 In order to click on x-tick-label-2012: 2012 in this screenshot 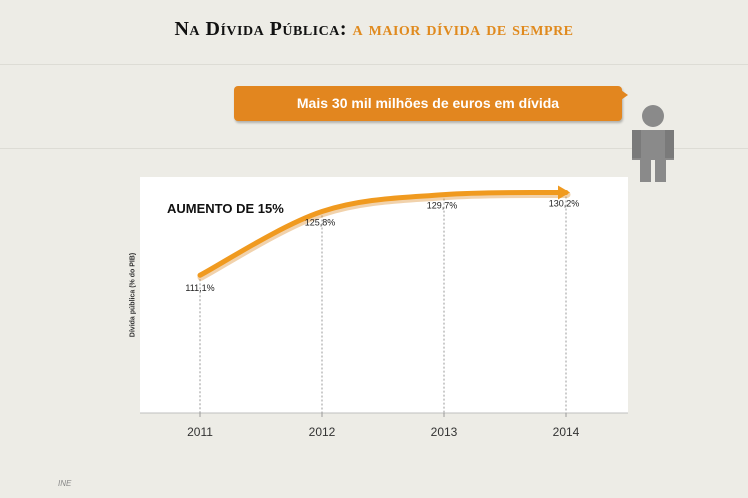, I will do `click(322, 432)`.